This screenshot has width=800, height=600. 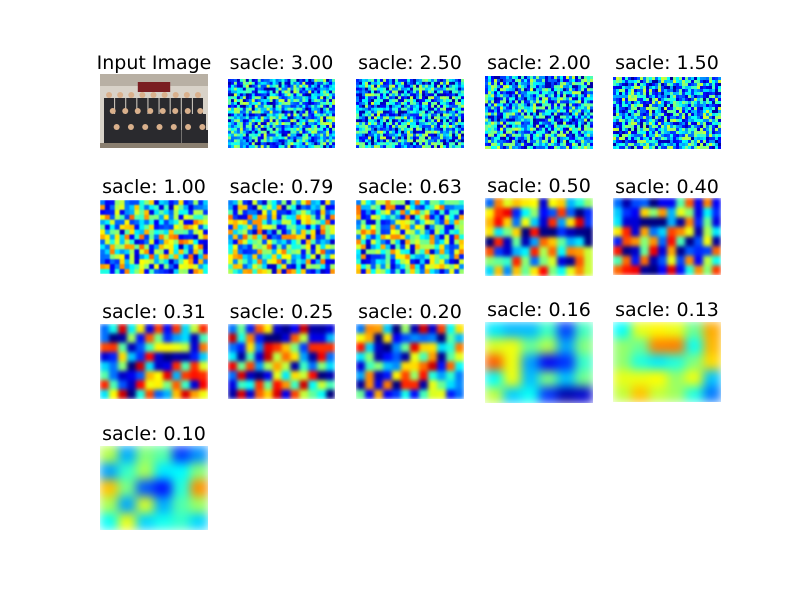 I want to click on panel-title: sacle: 0.25, so click(x=281, y=312).